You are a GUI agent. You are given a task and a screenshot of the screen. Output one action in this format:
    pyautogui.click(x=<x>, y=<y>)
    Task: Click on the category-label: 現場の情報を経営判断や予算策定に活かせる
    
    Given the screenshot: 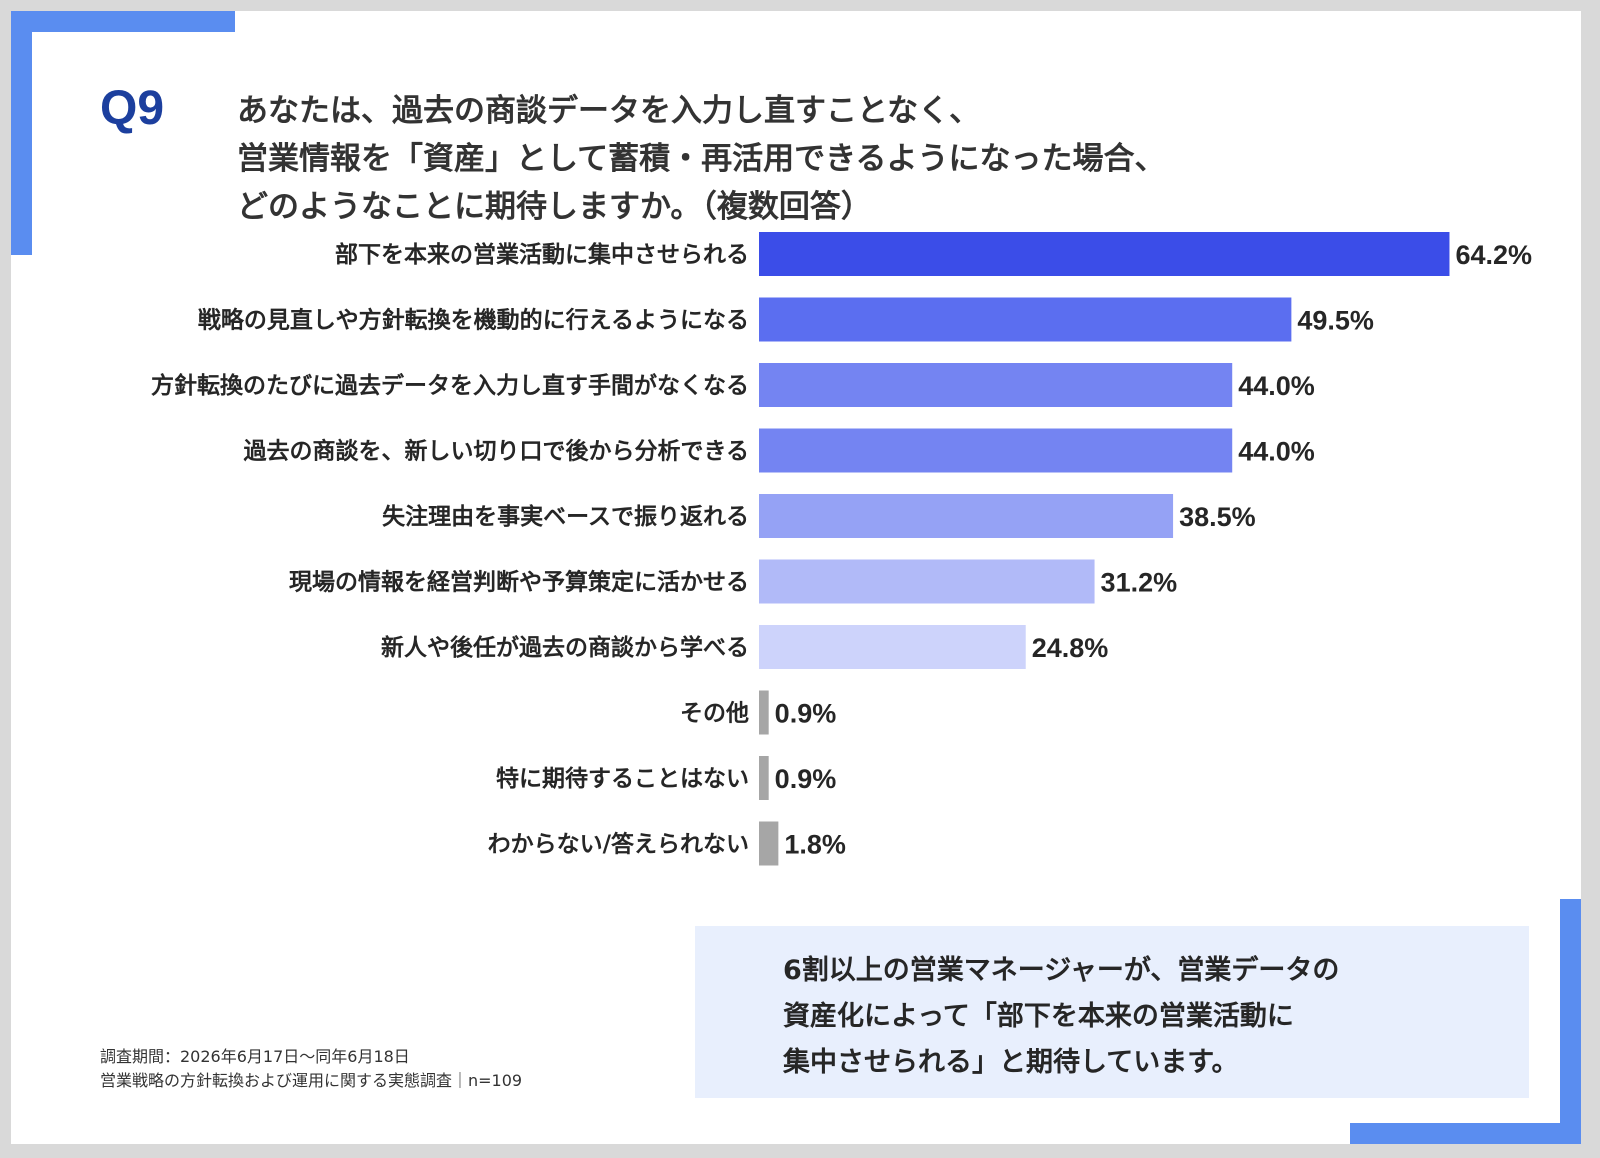 What is the action you would take?
    pyautogui.click(x=519, y=582)
    